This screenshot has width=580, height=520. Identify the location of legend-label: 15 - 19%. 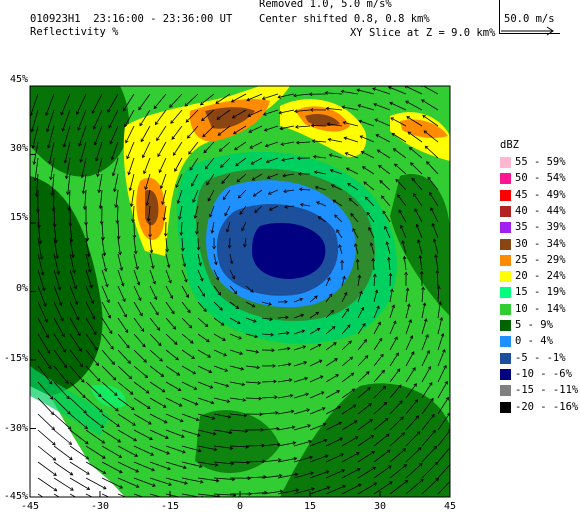
(540, 292).